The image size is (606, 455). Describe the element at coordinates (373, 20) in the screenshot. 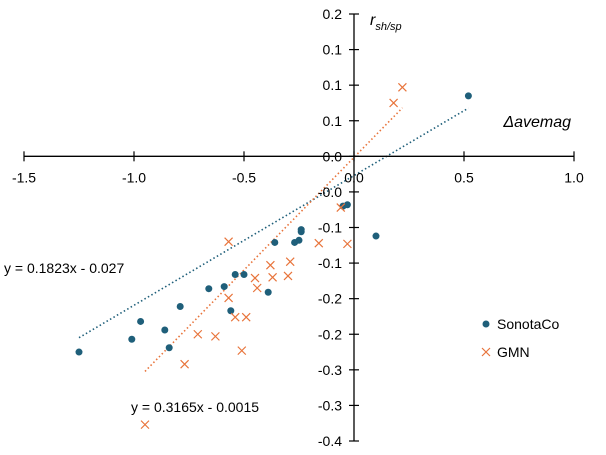

I see `y-axis-title-main: r` at that location.